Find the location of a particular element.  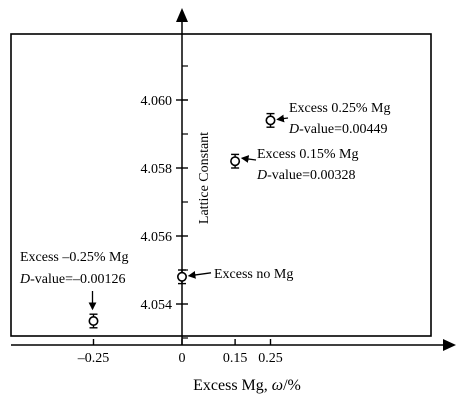

y-tick-label: 4.058 is located at coordinates (157, 169).